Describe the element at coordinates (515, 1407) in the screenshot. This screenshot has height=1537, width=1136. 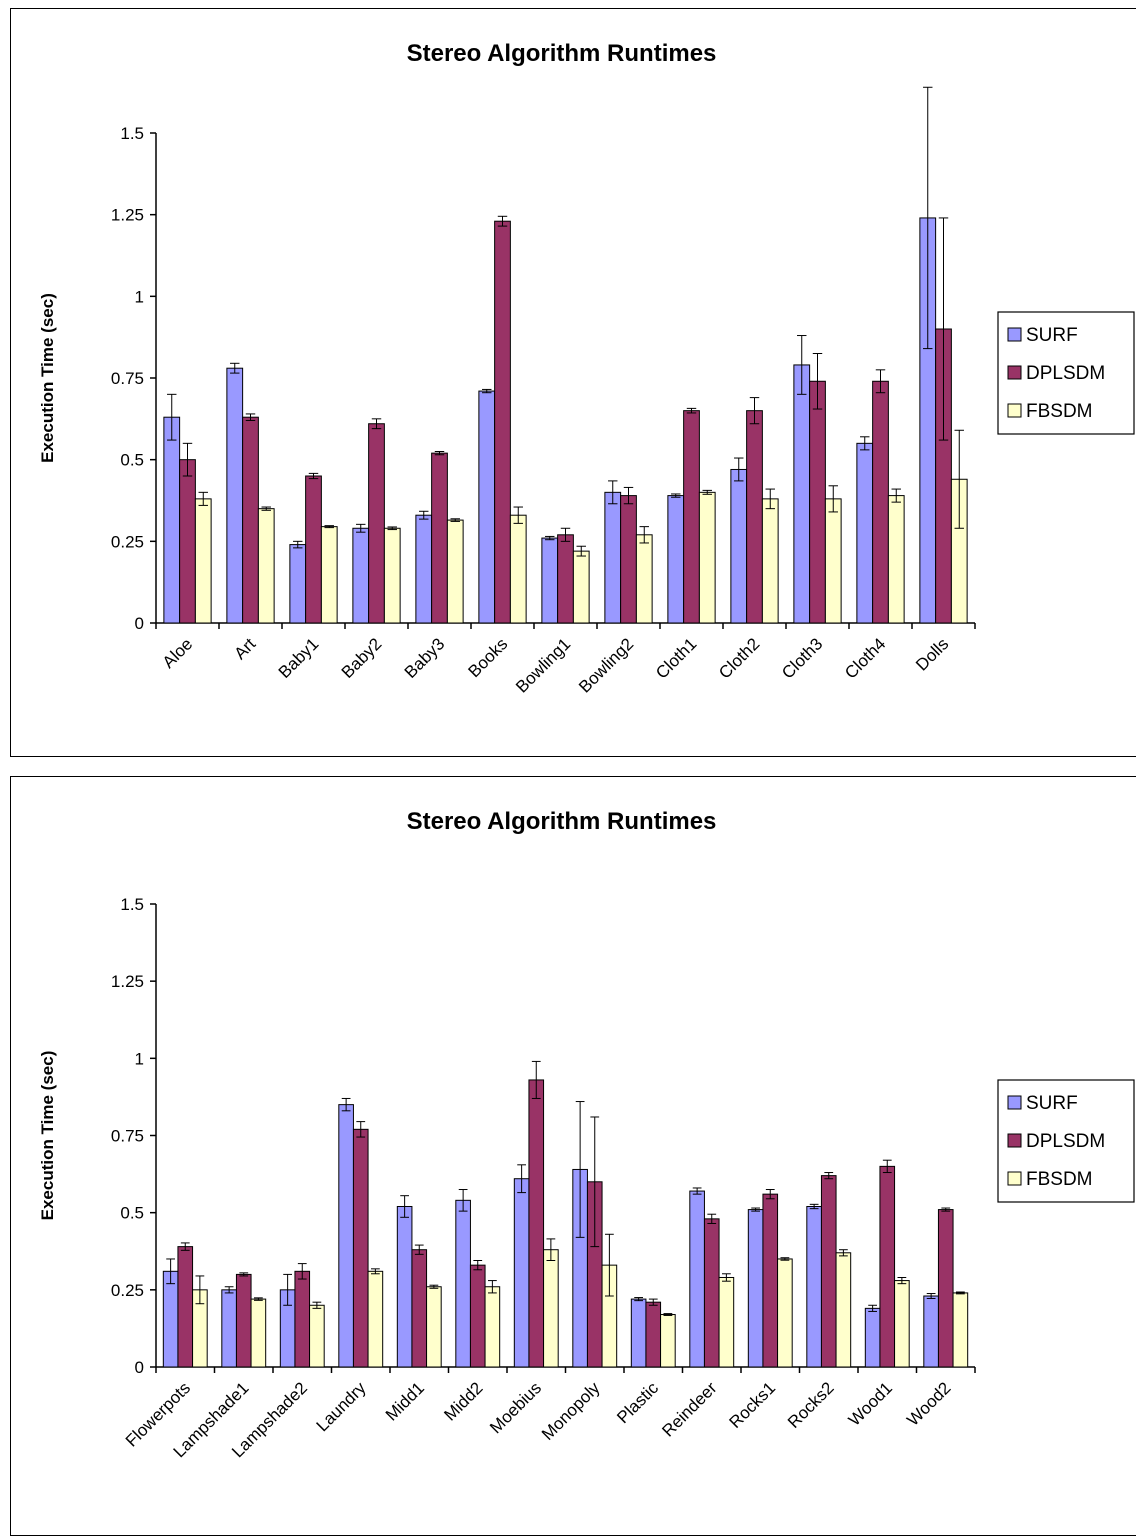
I see `x-tick-label: Moebius` at that location.